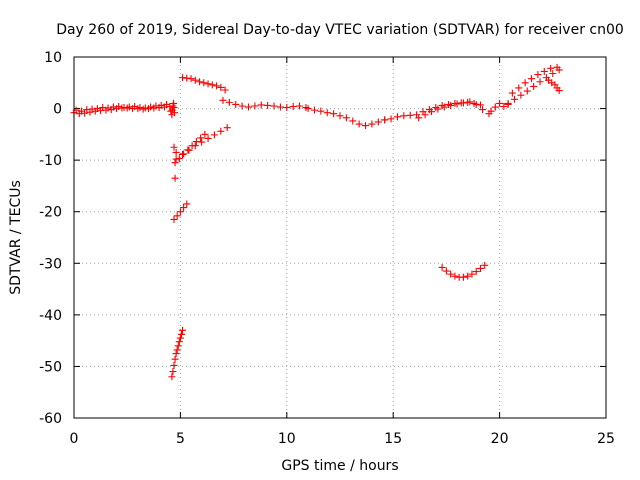 The height and width of the screenshot is (480, 640). What do you see at coordinates (50, 316) in the screenshot?
I see `y-tick-label: -40` at bounding box center [50, 316].